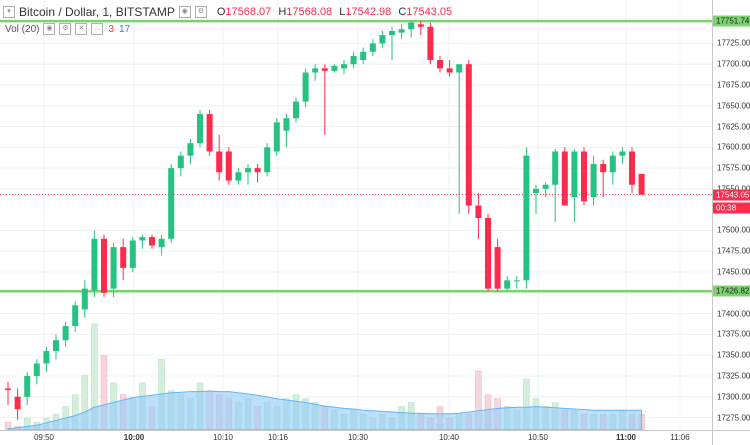 This screenshot has height=445, width=750. I want to click on time-tick-label: 11:06, so click(680, 437).